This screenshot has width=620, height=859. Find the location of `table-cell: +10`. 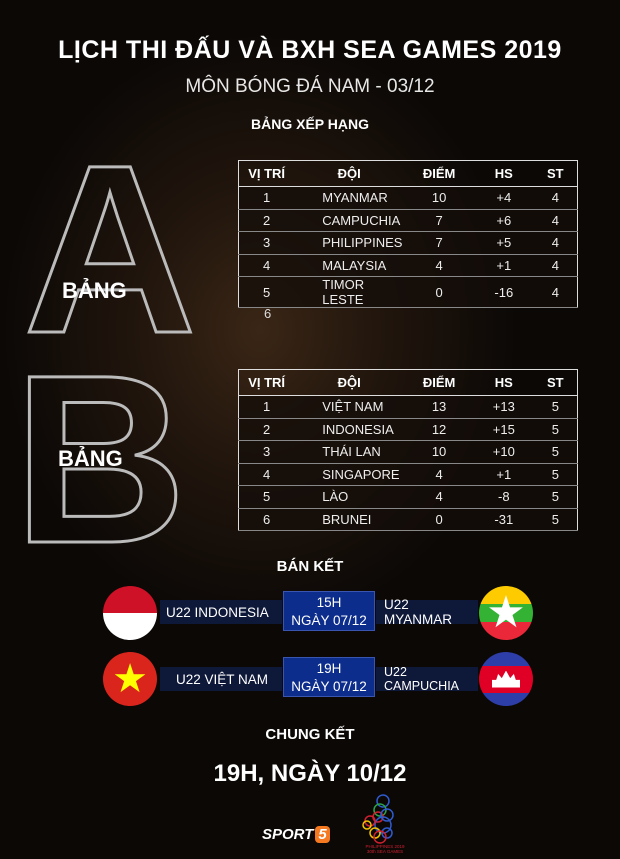

table-cell: +10 is located at coordinates (503, 452).